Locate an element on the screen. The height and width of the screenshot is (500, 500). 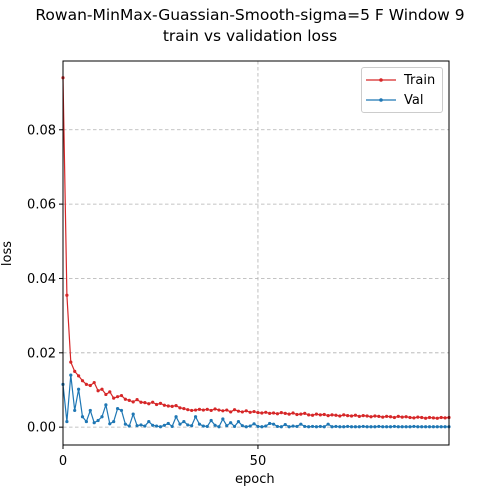
legend-label-val: Val is located at coordinates (414, 100).